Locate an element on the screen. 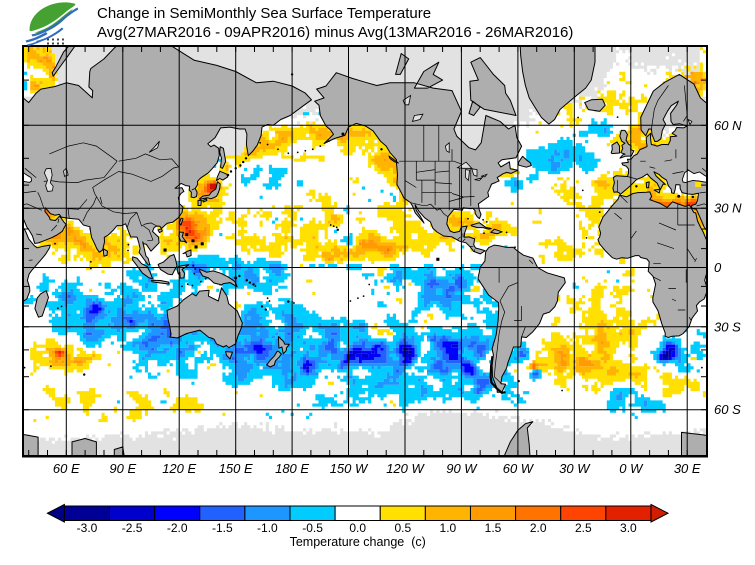 This screenshot has height=565, width=755. svg-text: 0.5 is located at coordinates (402, 528).